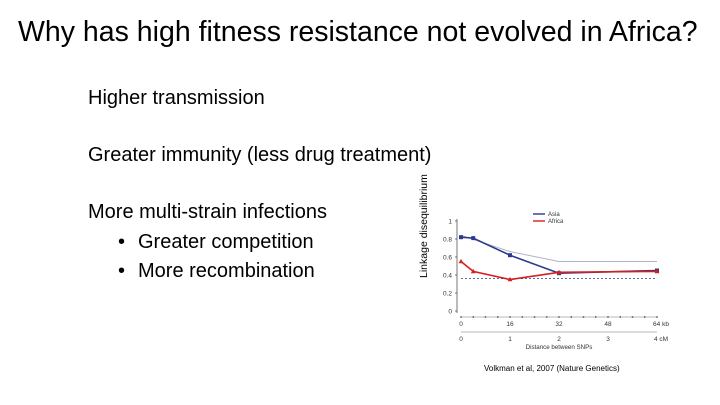  What do you see at coordinates (461, 339) in the screenshot?
I see `x-tick-label-cm: 0` at bounding box center [461, 339].